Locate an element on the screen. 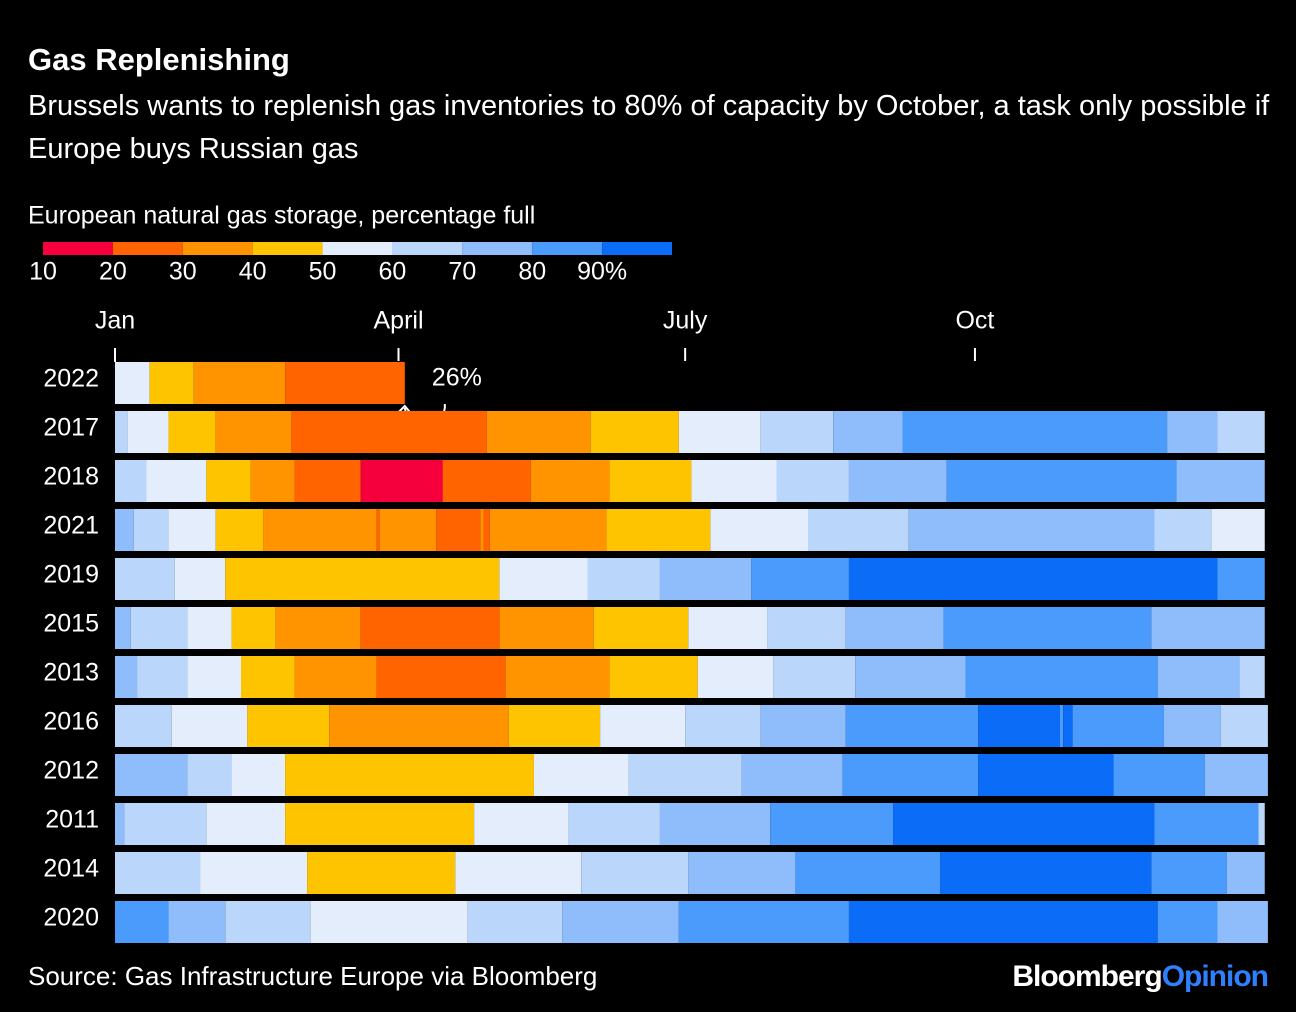  row-label: 2021 is located at coordinates (71, 526).